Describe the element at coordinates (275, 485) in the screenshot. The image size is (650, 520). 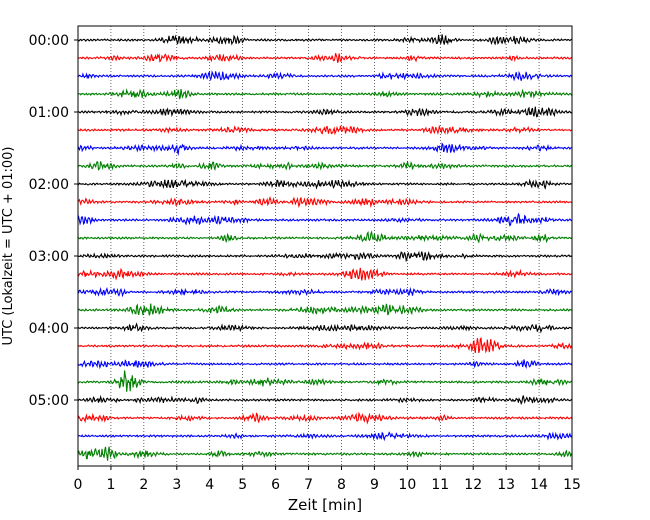
I see `x-tick-label: 6` at that location.